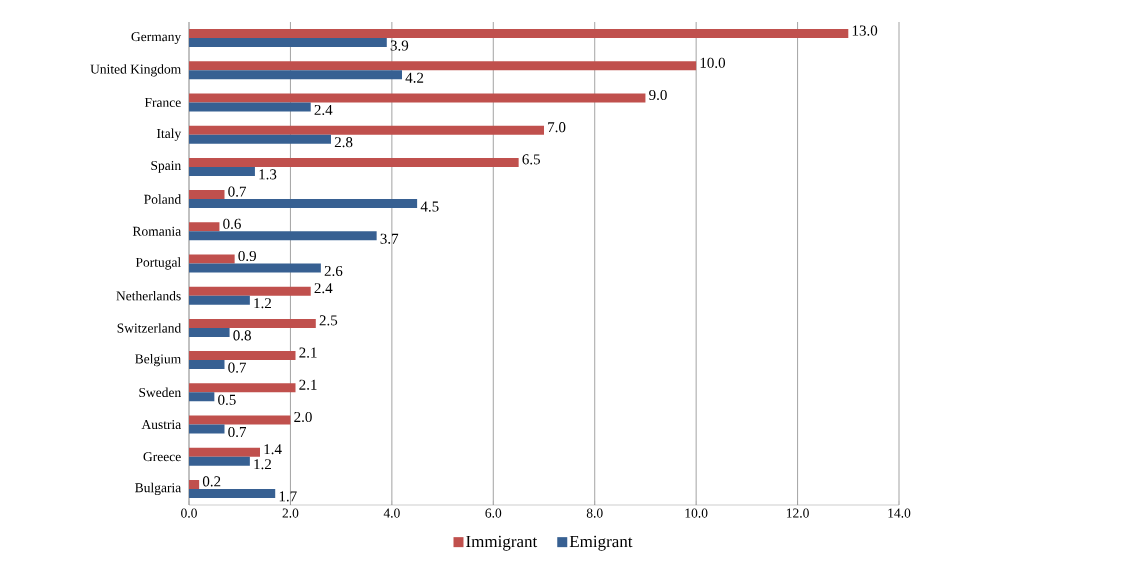 Image resolution: width=1121 pixels, height=570 pixels. Describe the element at coordinates (594, 513) in the screenshot. I see `x-tick-label: 8.0` at that location.